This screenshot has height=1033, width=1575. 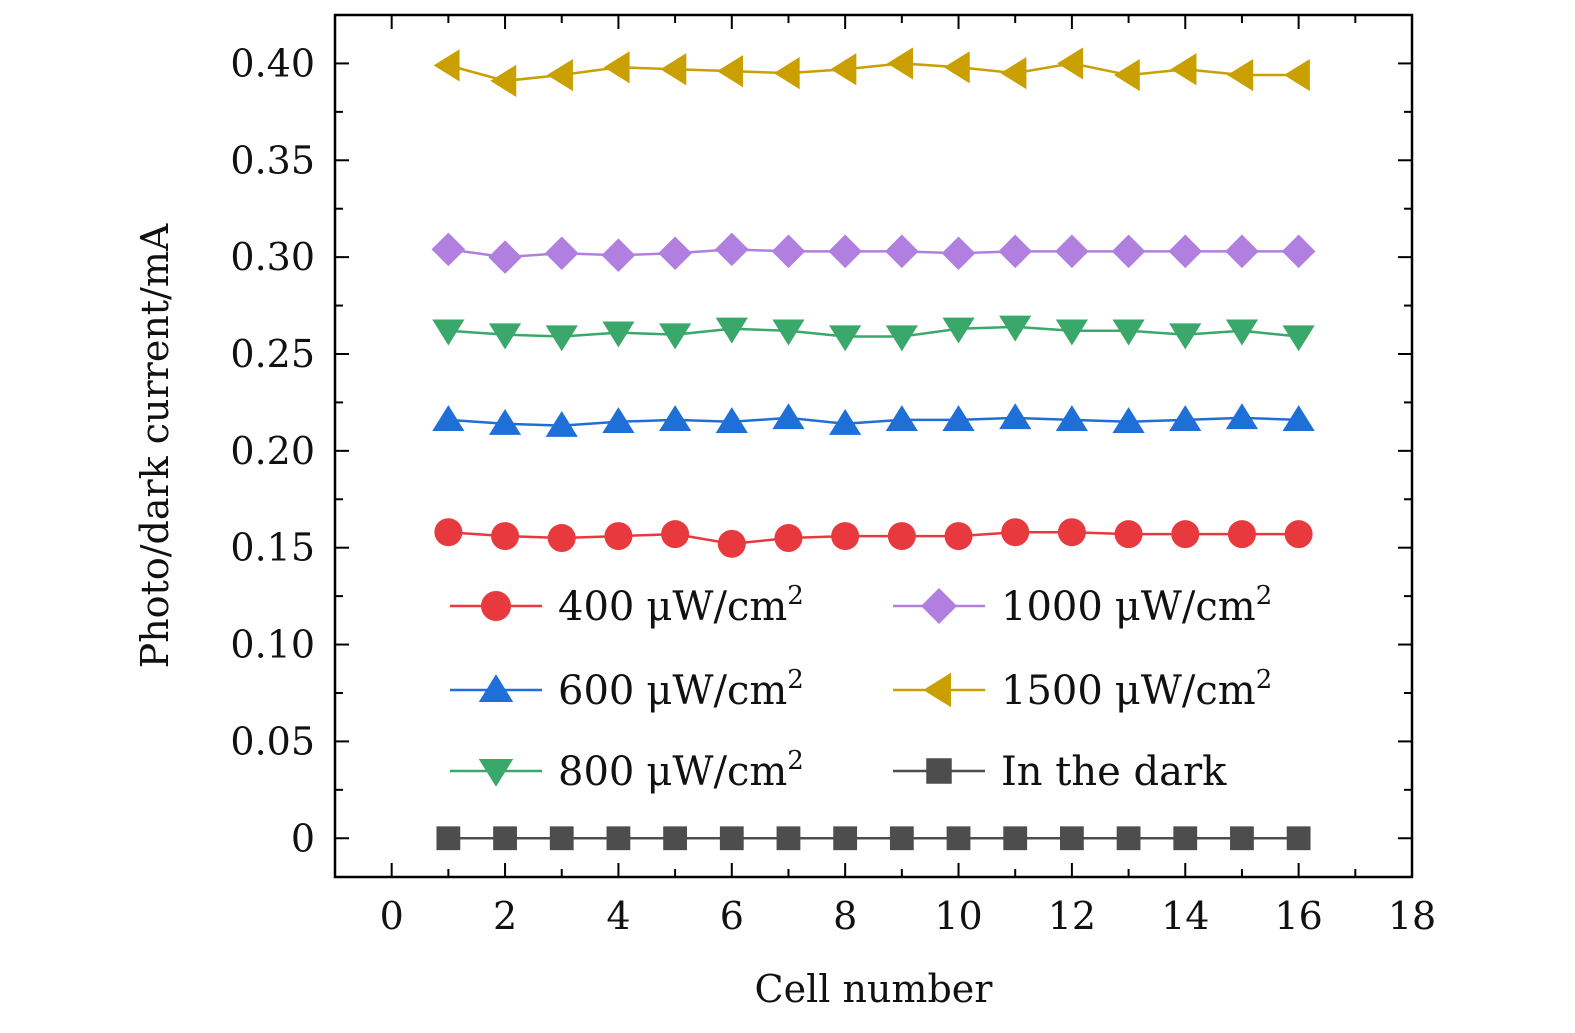 I want to click on y-tick-label: 0.15, so click(x=272, y=548).